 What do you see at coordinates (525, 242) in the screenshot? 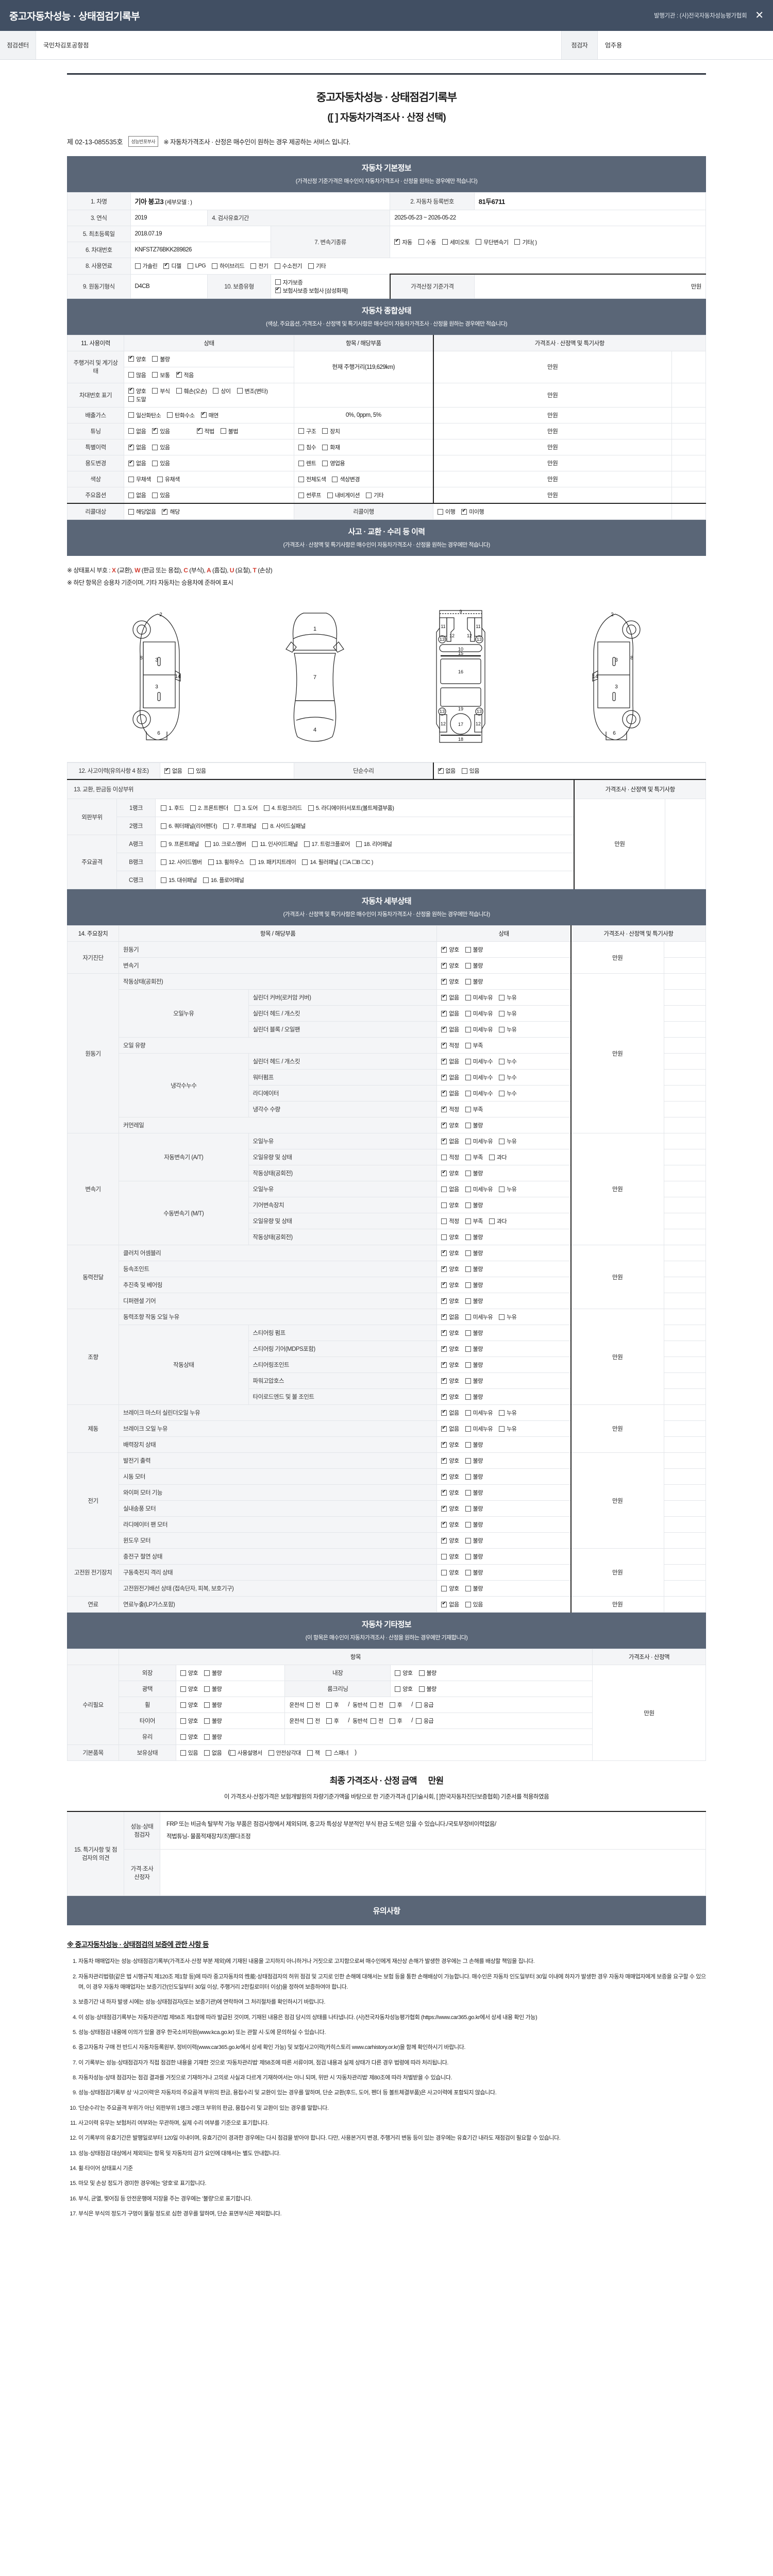
I see `transmission-option: 기타( )` at bounding box center [525, 242].